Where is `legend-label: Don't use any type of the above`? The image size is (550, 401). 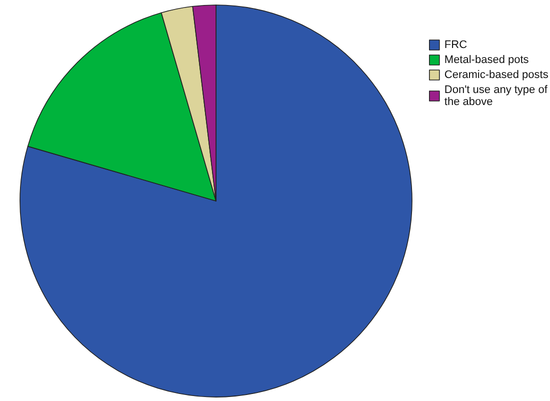
legend-label: Don't use any type of the above is located at coordinates (497, 96).